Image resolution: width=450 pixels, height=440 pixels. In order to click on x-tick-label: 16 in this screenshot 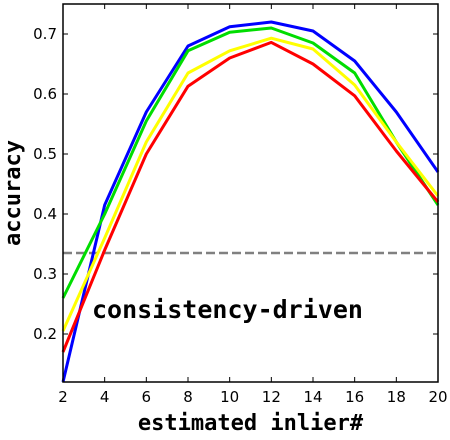, I will do `click(354, 397)`.